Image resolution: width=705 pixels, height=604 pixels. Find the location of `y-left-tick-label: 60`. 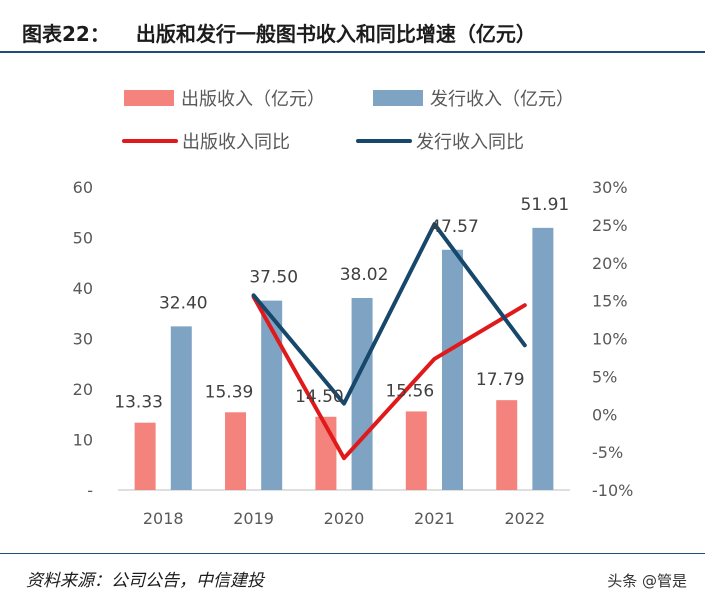

y-left-tick-label: 60 is located at coordinates (83, 187).